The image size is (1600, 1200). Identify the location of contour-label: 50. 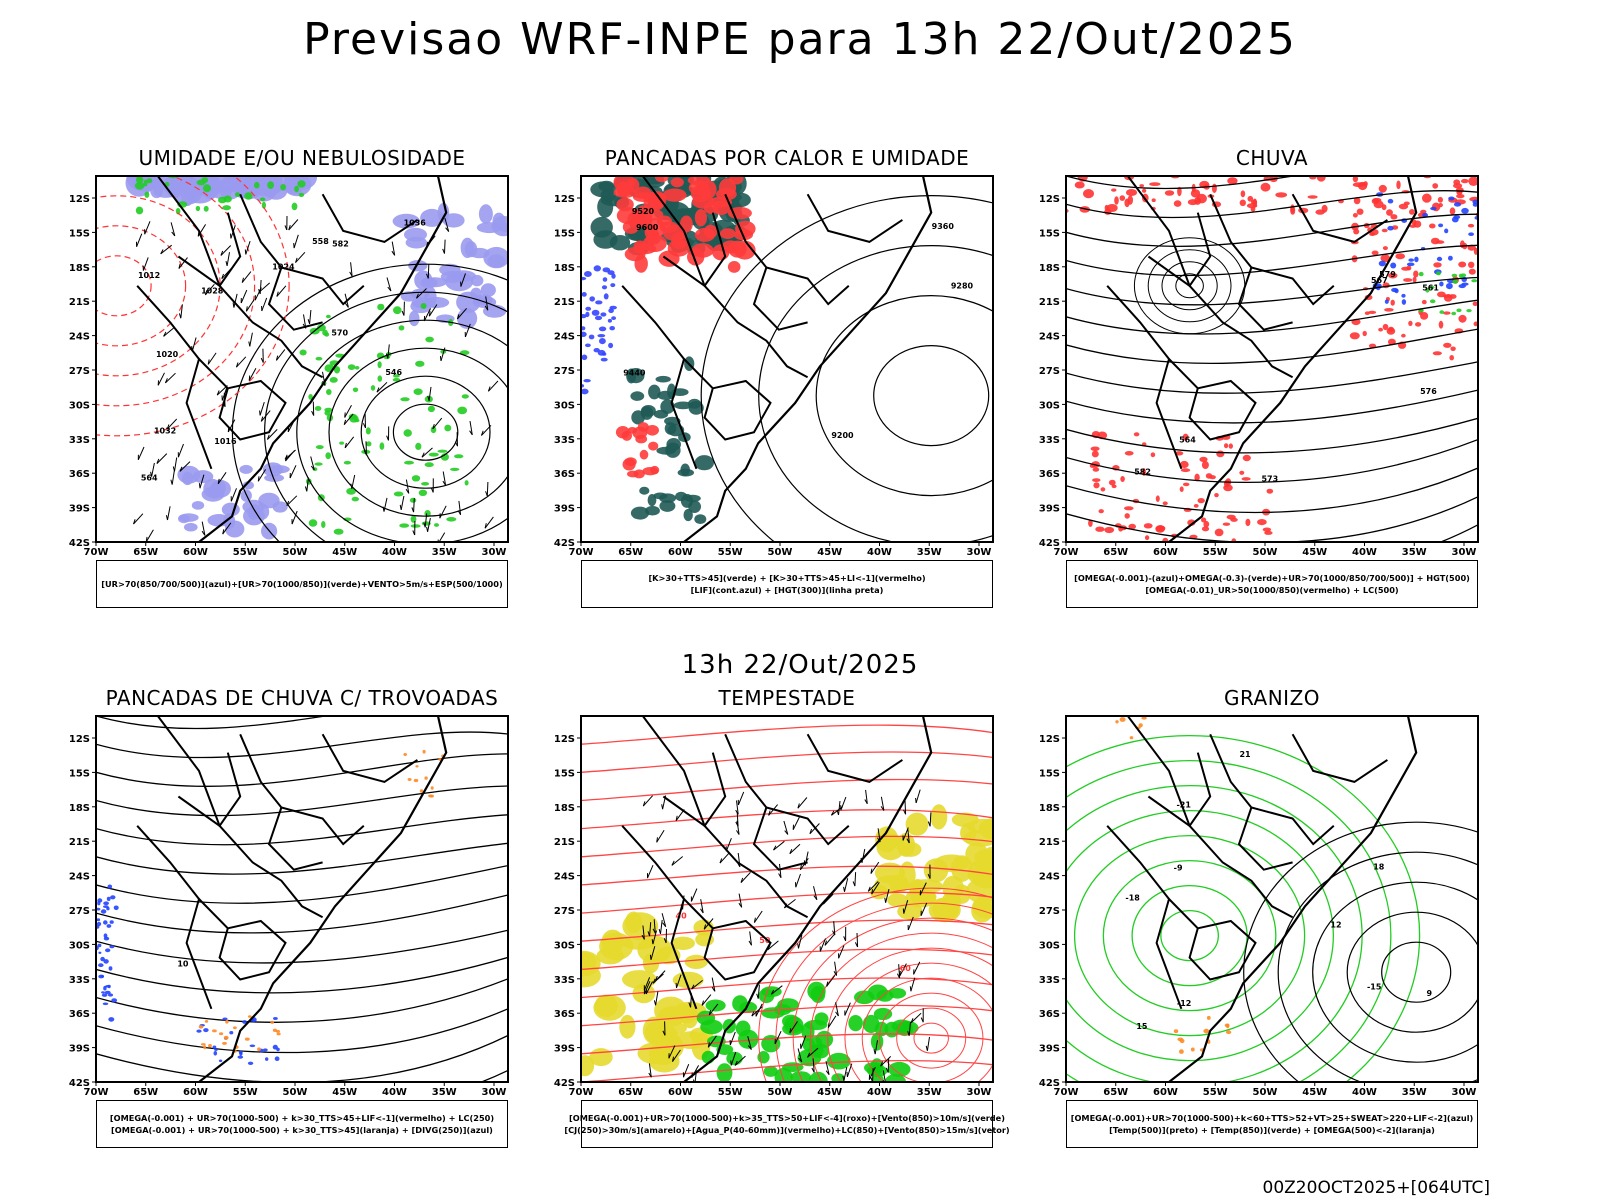
(765, 940).